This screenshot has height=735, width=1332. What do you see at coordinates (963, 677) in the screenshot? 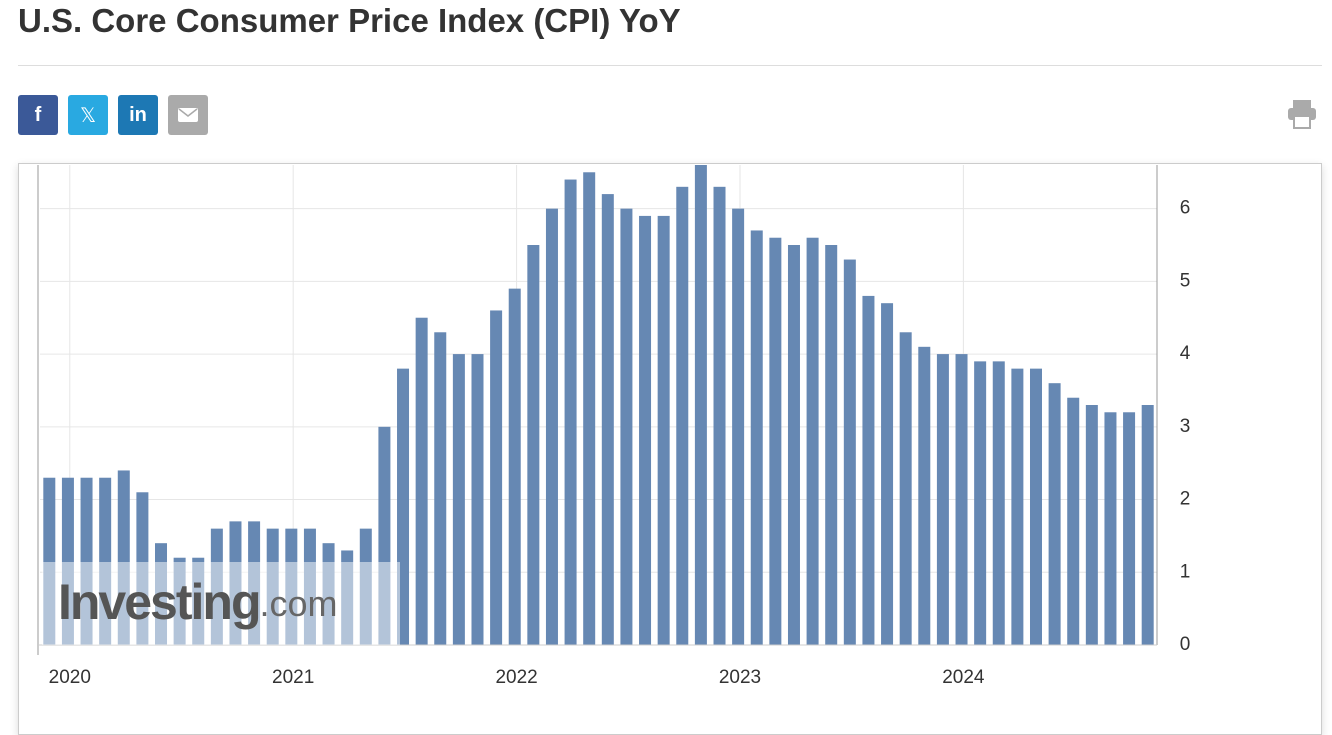
I see `x-tick-label: 2024` at bounding box center [963, 677].